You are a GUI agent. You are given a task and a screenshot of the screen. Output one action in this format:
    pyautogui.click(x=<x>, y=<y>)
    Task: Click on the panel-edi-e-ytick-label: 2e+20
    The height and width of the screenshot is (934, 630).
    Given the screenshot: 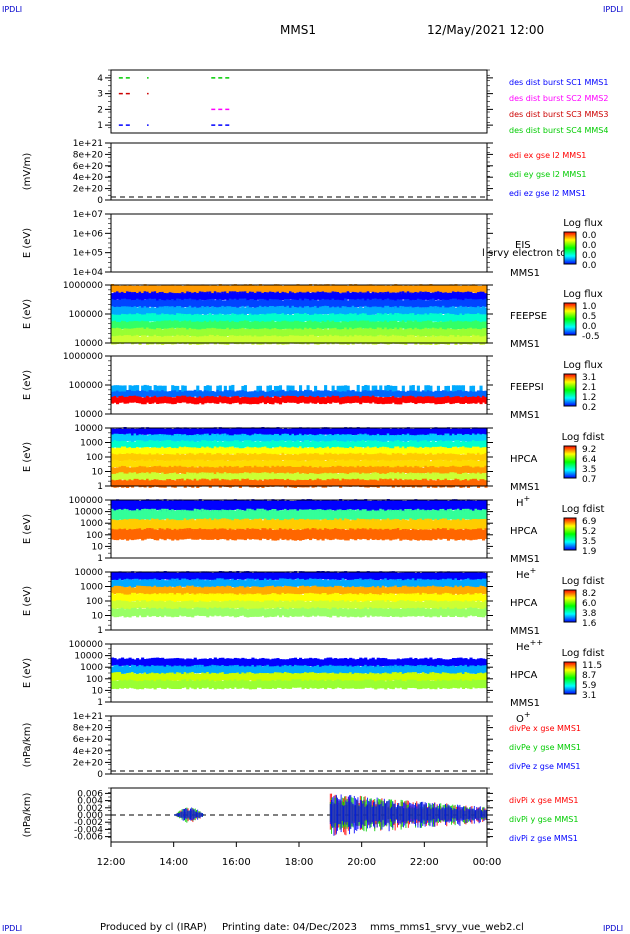 What is the action you would take?
    pyautogui.click(x=88, y=190)
    